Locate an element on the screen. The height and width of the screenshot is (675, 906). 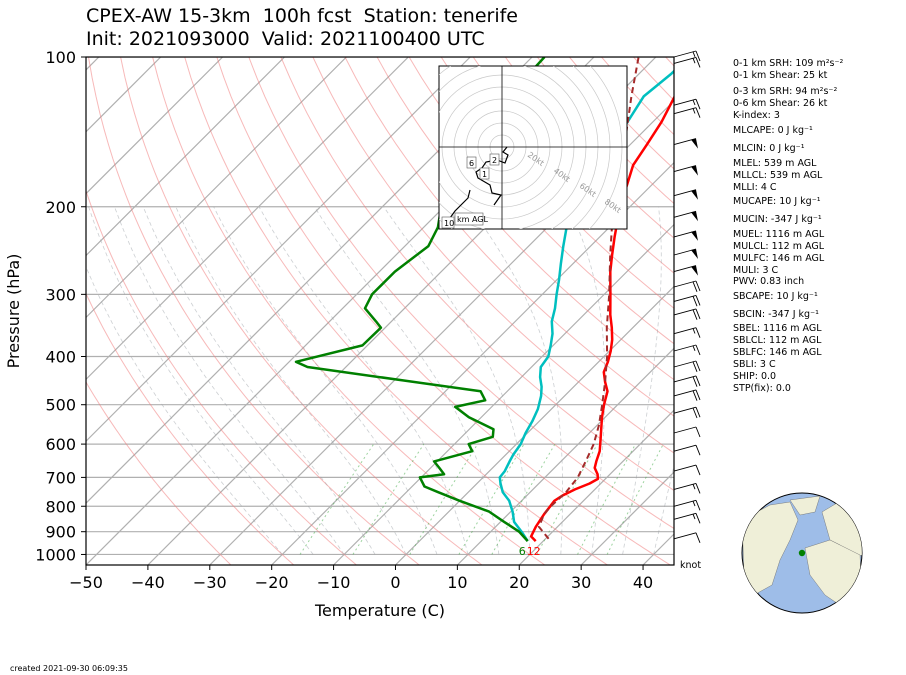
index-value: 109 m²s⁻² is located at coordinates (819, 63).